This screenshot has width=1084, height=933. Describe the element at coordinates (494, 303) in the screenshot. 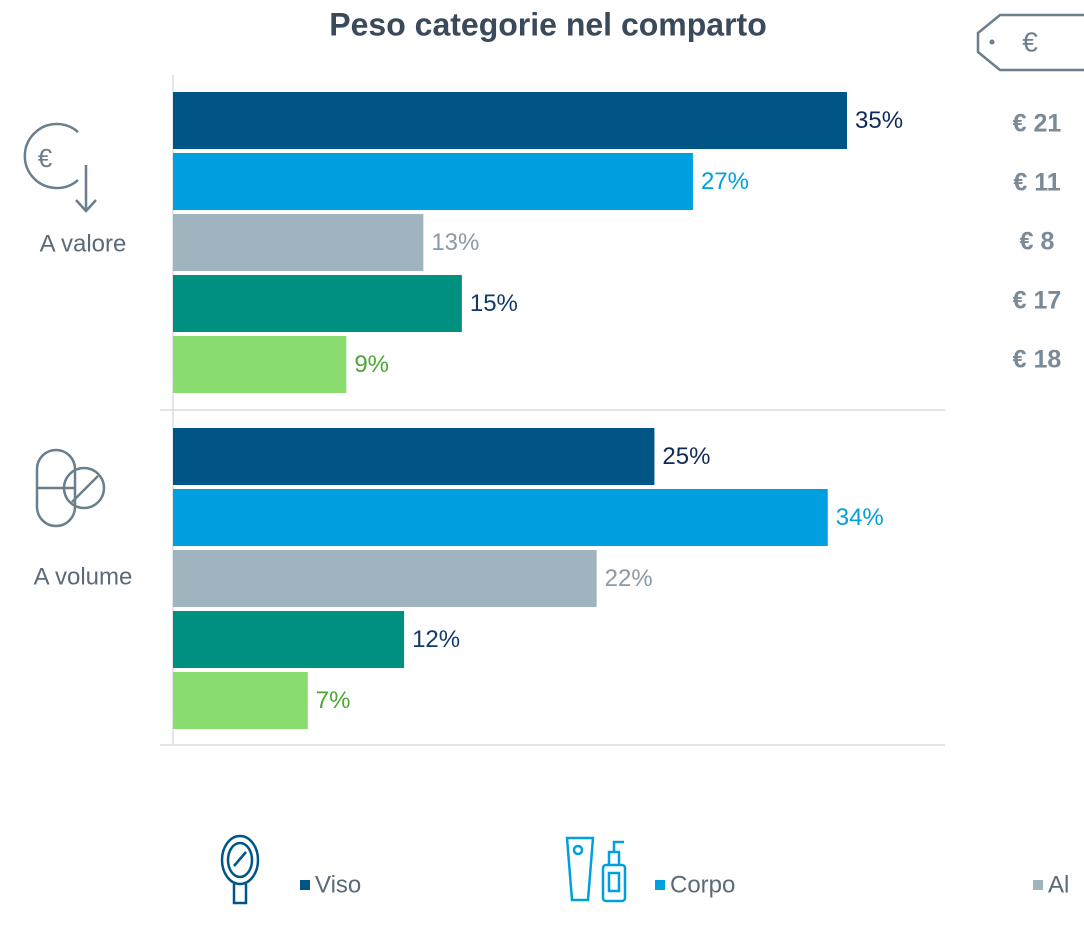

I see `value-label: 15%` at that location.